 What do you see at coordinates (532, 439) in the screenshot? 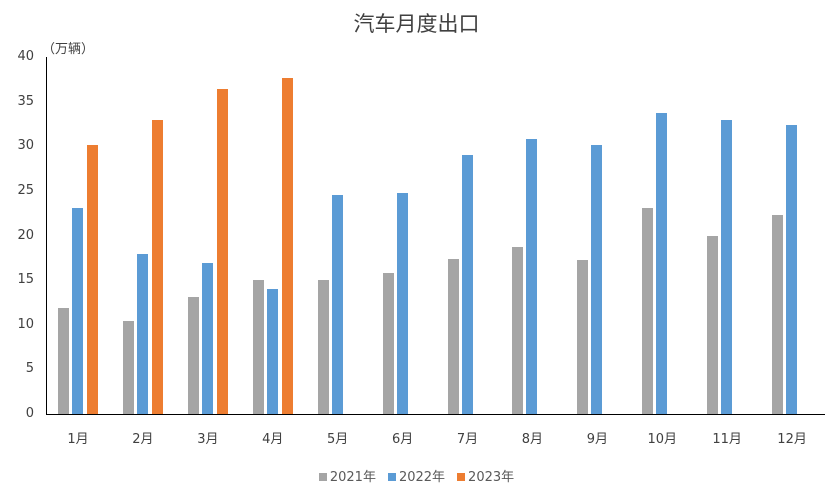
I see `x-tick-label: 8月` at bounding box center [532, 439].